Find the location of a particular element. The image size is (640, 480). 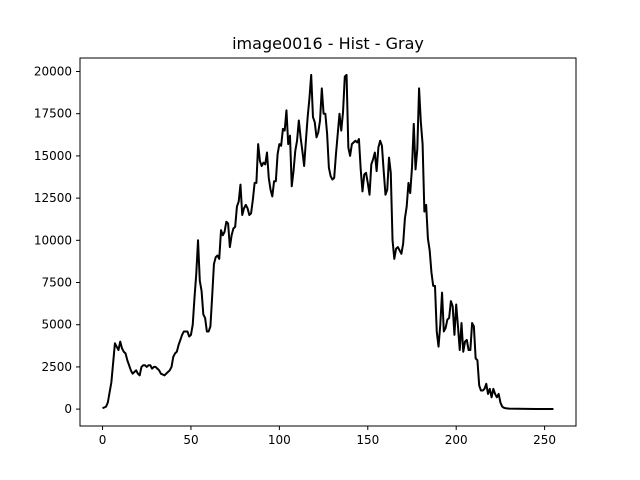

y-tick-label: 10000 is located at coordinates (53, 240).